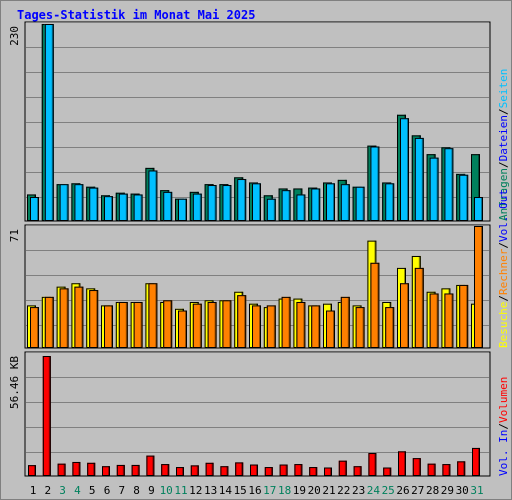 The height and width of the screenshot is (500, 512). I want to click on x-tick-label: 12, so click(195, 490).